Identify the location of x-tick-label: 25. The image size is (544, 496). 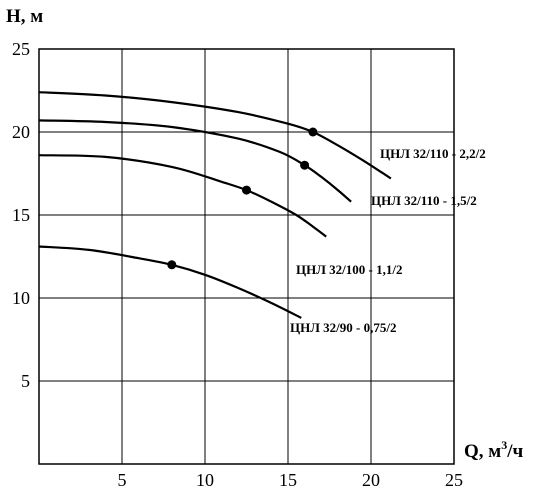
(454, 480).